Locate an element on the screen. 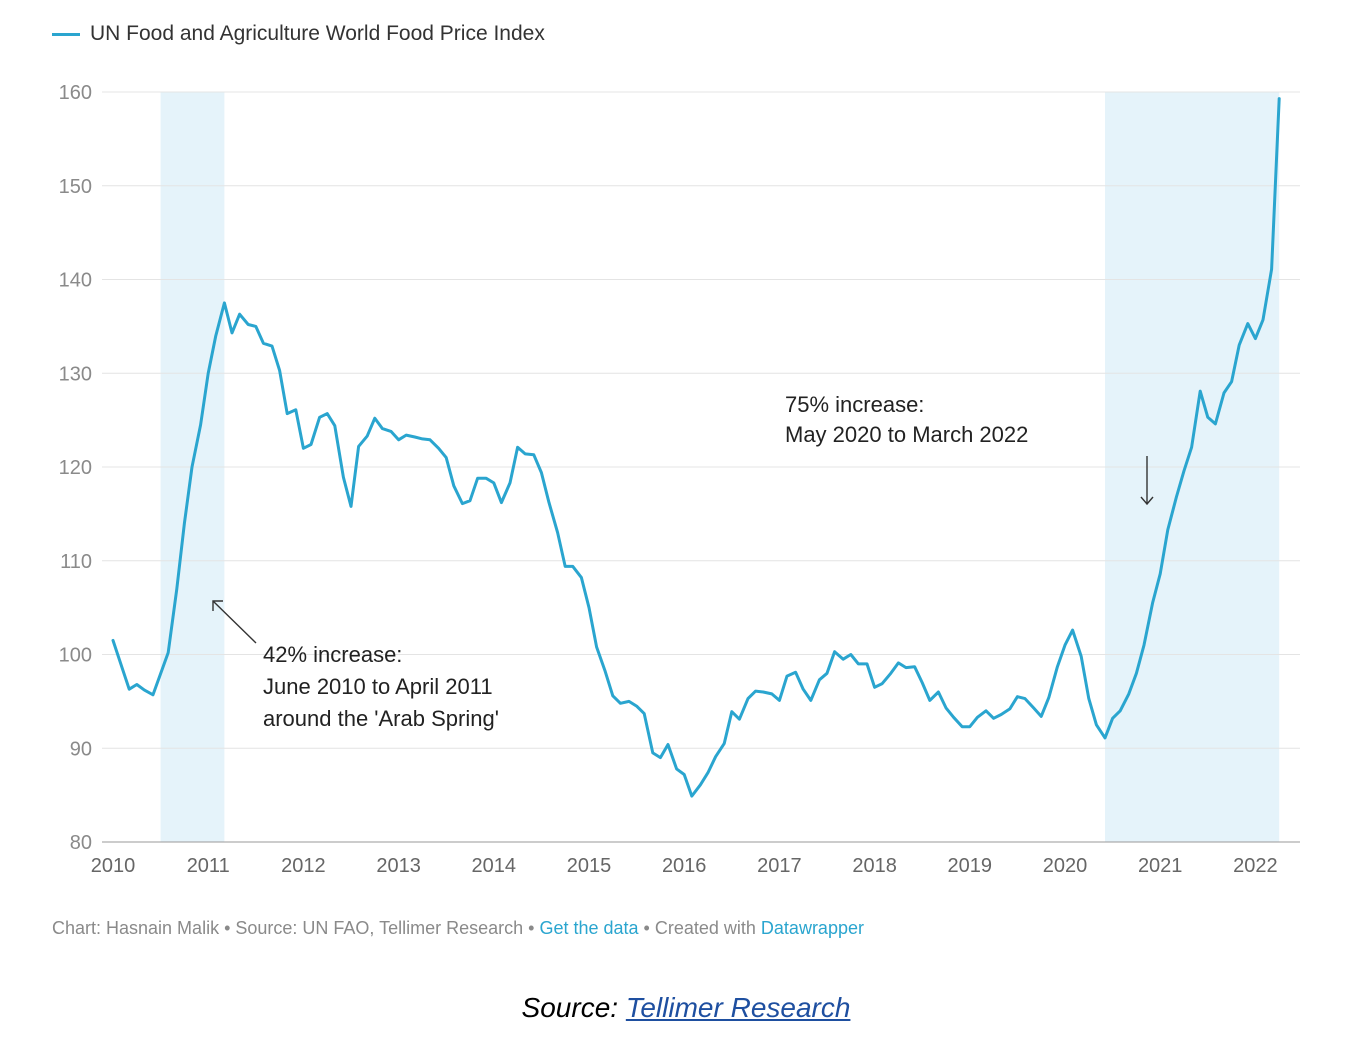 This screenshot has height=1038, width=1372. y-tick-label-80: 80 is located at coordinates (81, 843).